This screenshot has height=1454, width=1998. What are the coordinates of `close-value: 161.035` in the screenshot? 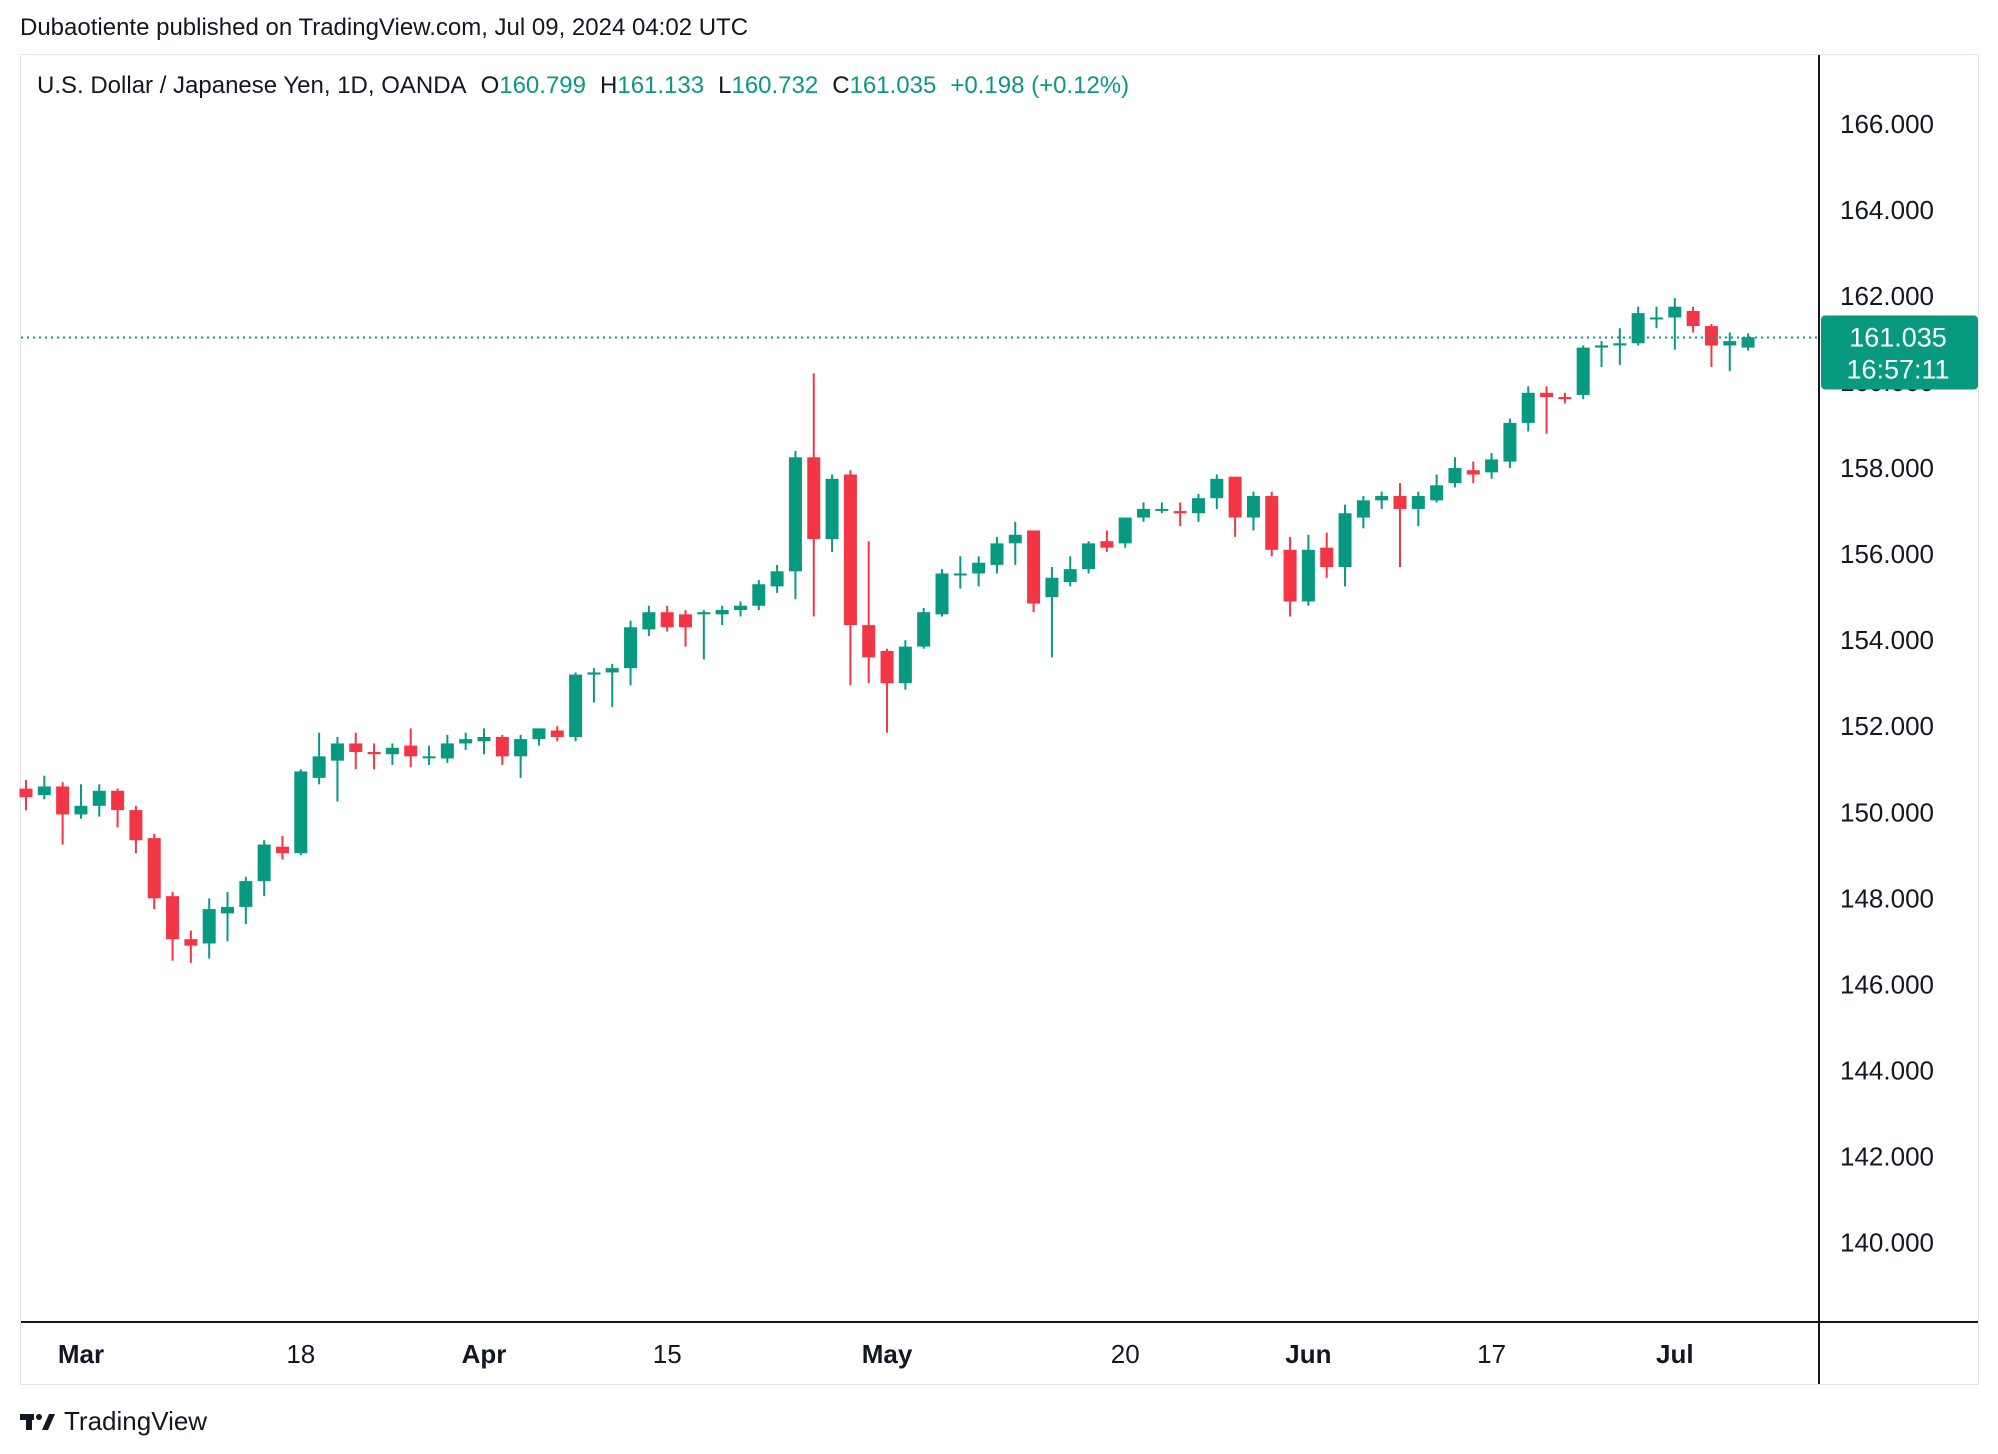 It's located at (893, 85).